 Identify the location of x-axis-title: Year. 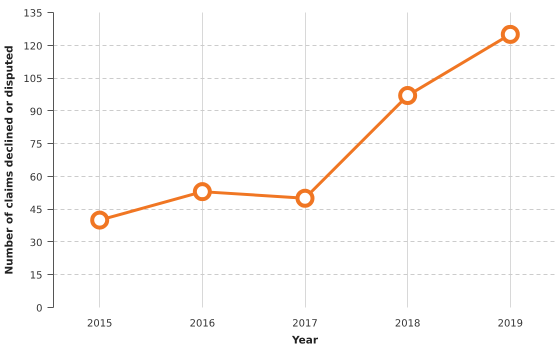
(304, 340).